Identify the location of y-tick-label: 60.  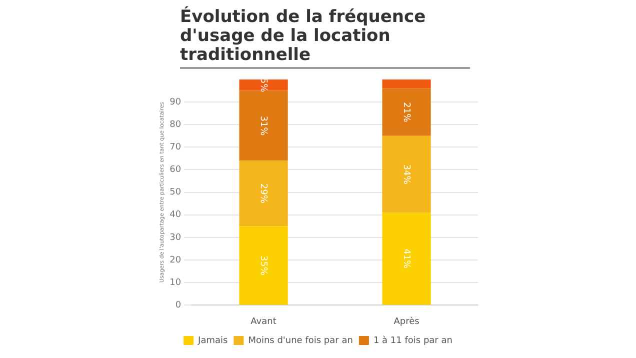
(176, 170).